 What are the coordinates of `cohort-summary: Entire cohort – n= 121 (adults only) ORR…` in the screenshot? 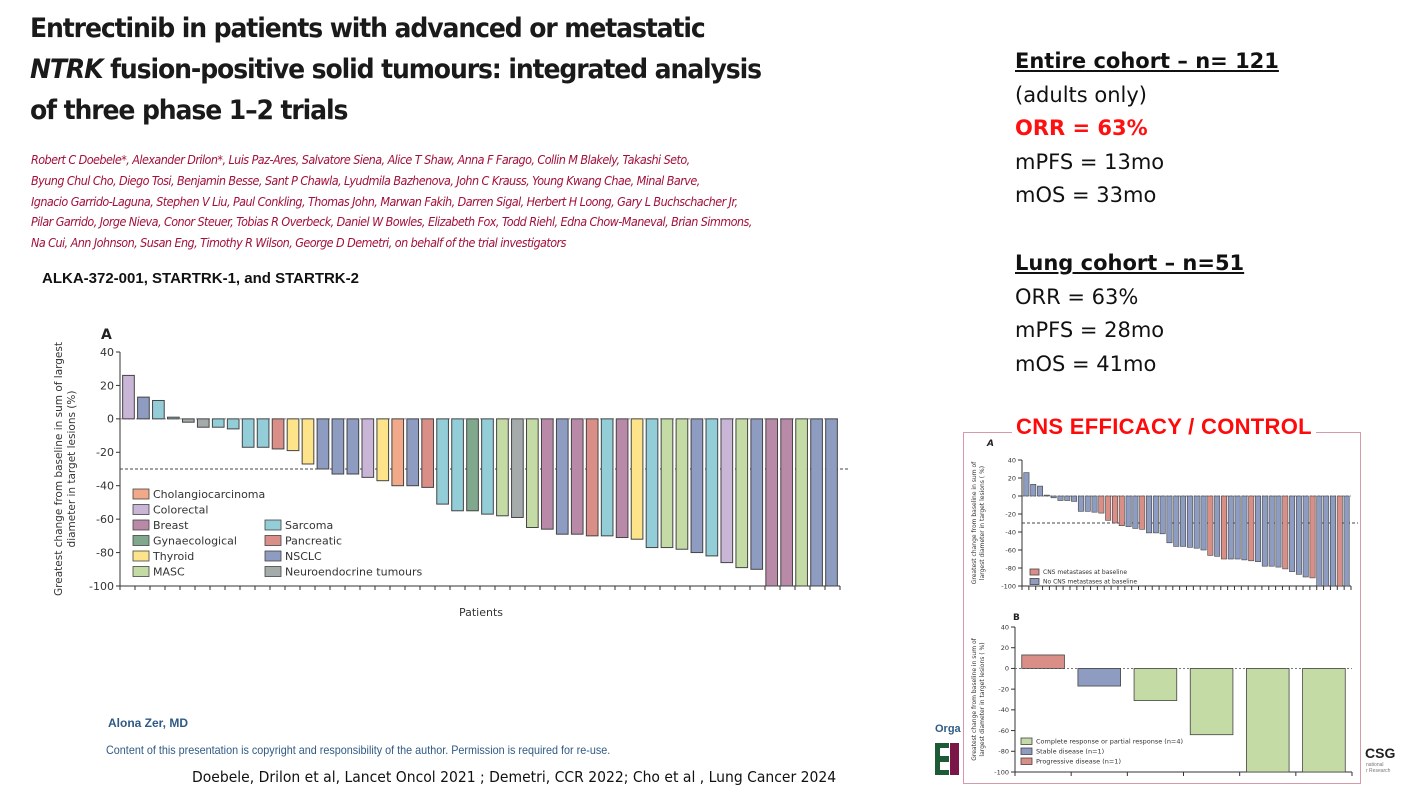 It's located at (1147, 213).